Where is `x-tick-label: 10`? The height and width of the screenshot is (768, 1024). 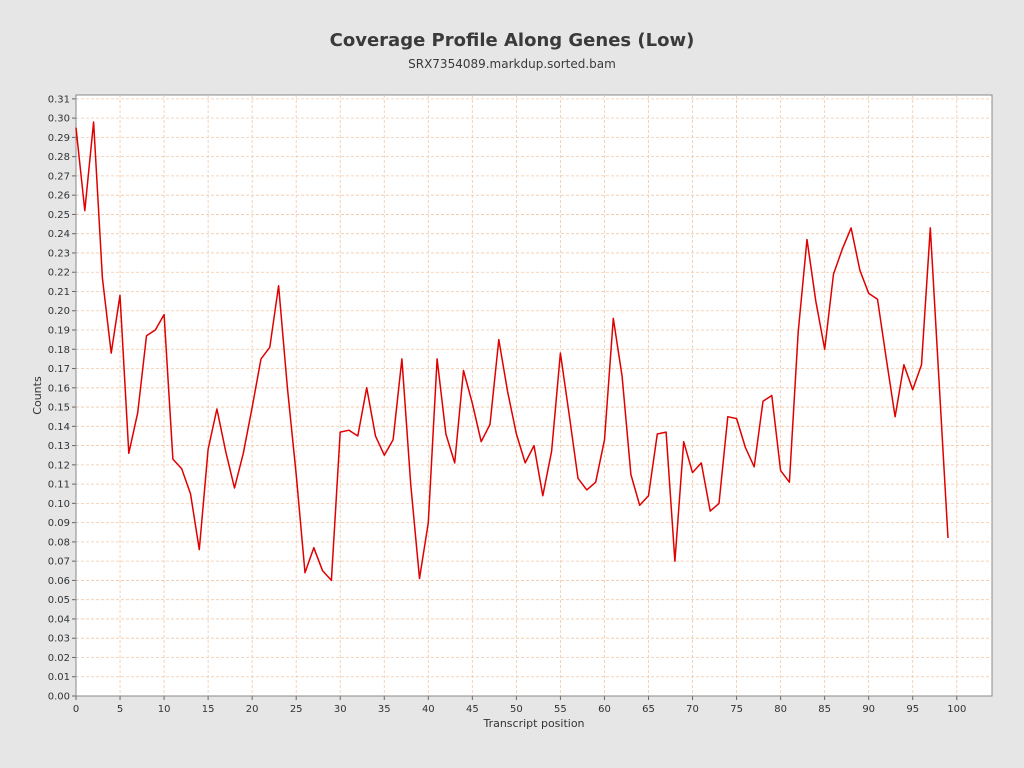 x-tick-label: 10 is located at coordinates (164, 709).